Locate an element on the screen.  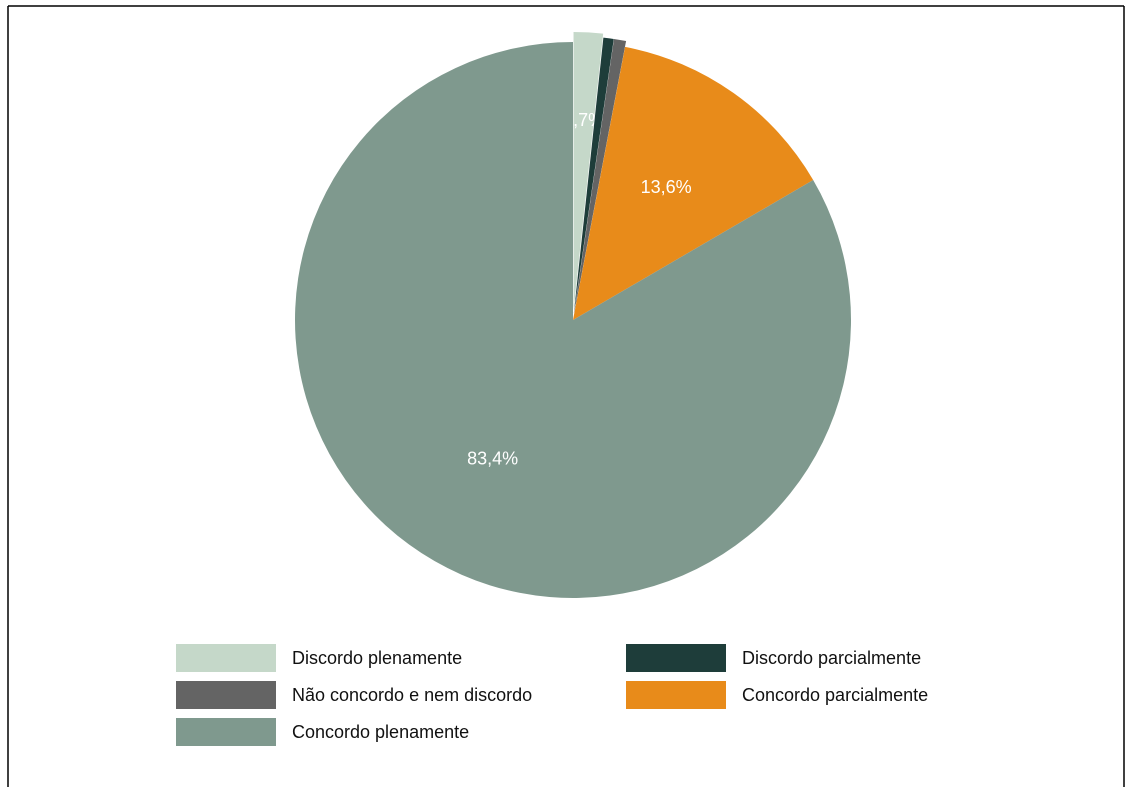
data-label-concordo-parcialmente: 13,6% is located at coordinates (666, 187).